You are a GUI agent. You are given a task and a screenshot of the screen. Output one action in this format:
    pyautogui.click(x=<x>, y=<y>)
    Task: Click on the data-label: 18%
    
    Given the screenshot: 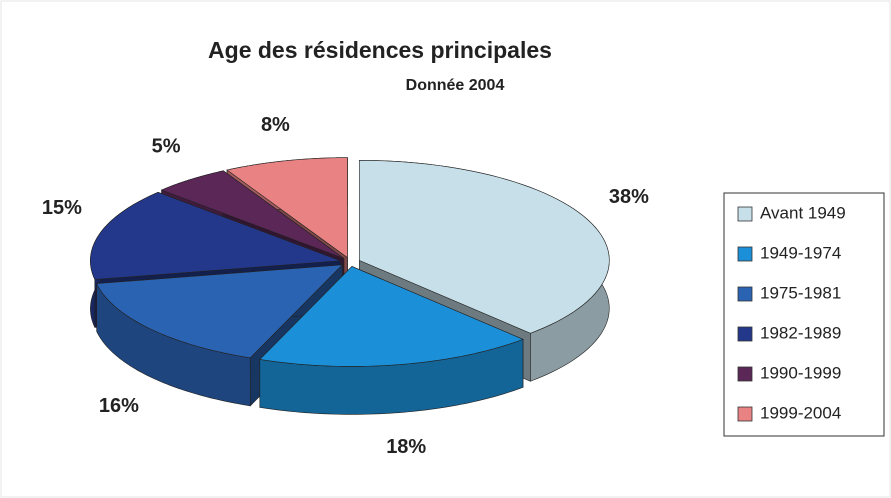 What is the action you would take?
    pyautogui.click(x=406, y=447)
    